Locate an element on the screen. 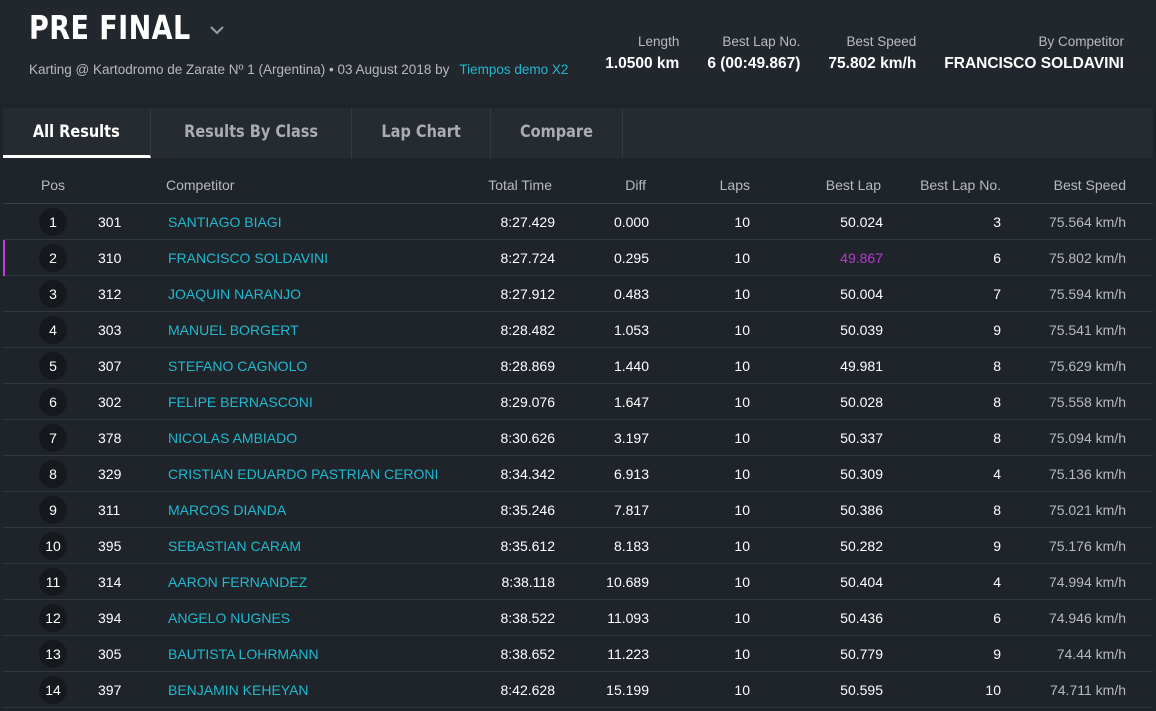 This screenshot has width=1156, height=711. competitor-link: NICOLAS AMBIADO is located at coordinates (233, 438).